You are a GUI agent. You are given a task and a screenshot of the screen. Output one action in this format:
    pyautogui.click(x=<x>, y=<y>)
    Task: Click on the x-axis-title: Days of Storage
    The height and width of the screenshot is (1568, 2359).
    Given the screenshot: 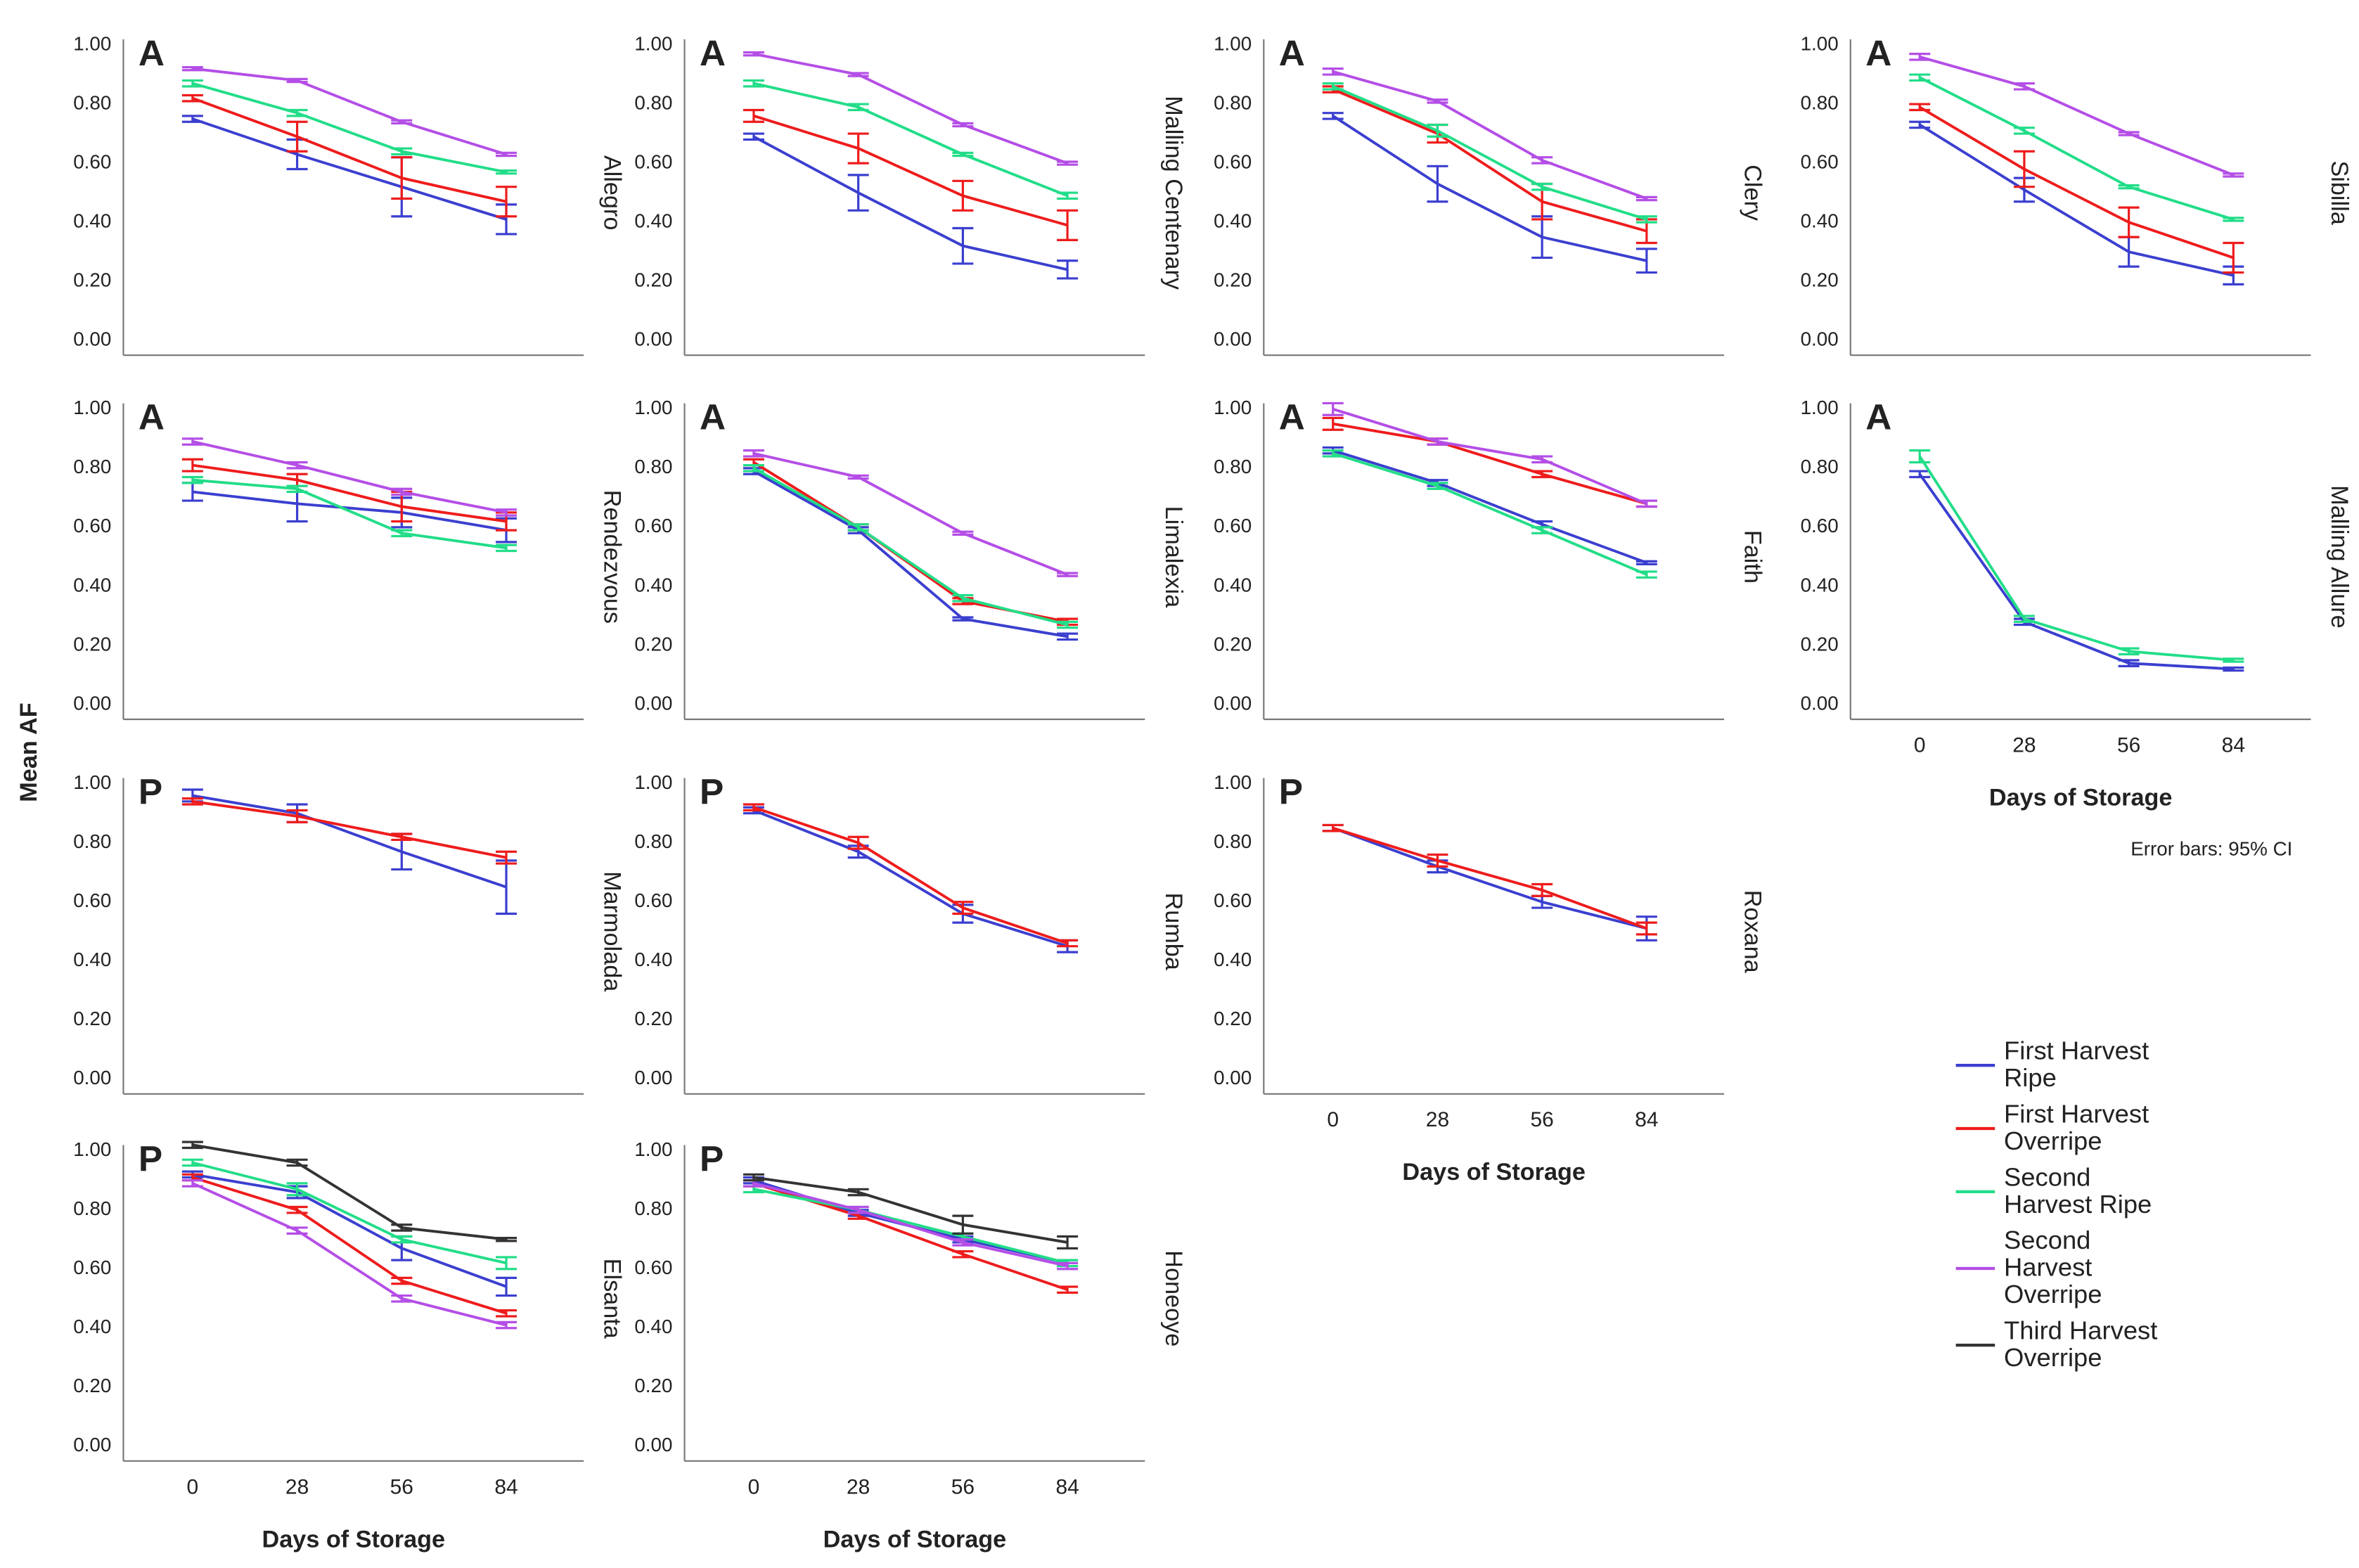 What is the action you would take?
    pyautogui.click(x=915, y=1539)
    